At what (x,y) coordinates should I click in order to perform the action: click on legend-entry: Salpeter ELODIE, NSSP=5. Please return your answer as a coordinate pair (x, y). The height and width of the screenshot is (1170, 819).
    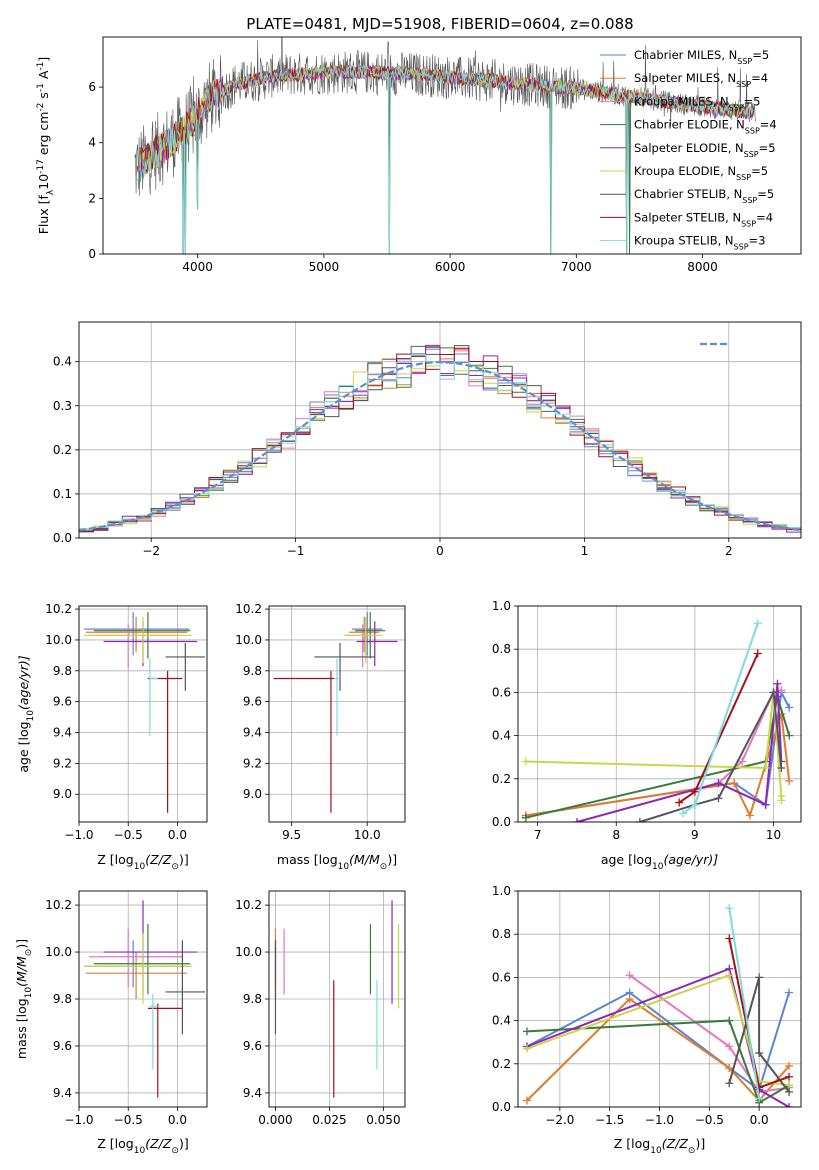
    Looking at the image, I should click on (705, 150).